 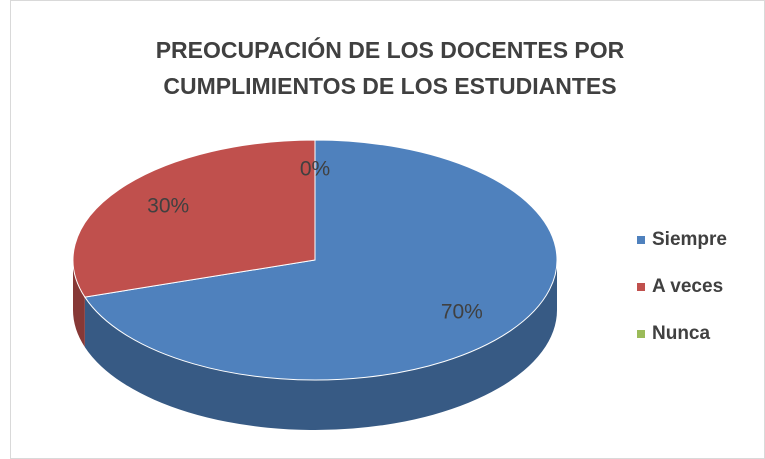 What do you see at coordinates (315, 169) in the screenshot?
I see `data-label: 0%` at bounding box center [315, 169].